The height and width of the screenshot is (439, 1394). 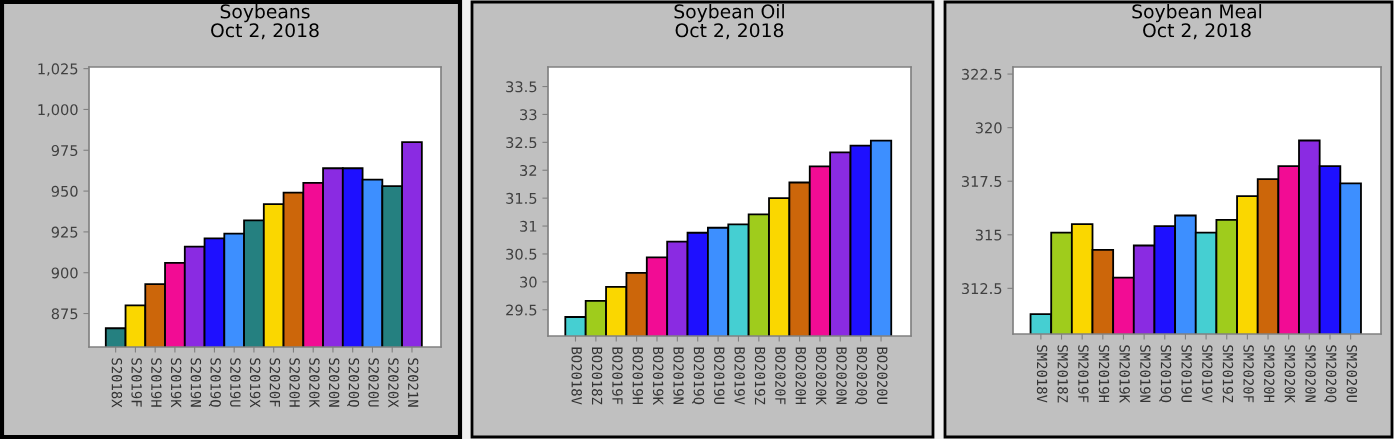 What do you see at coordinates (275, 382) in the screenshot?
I see `x-tick-label: S2020F` at bounding box center [275, 382].